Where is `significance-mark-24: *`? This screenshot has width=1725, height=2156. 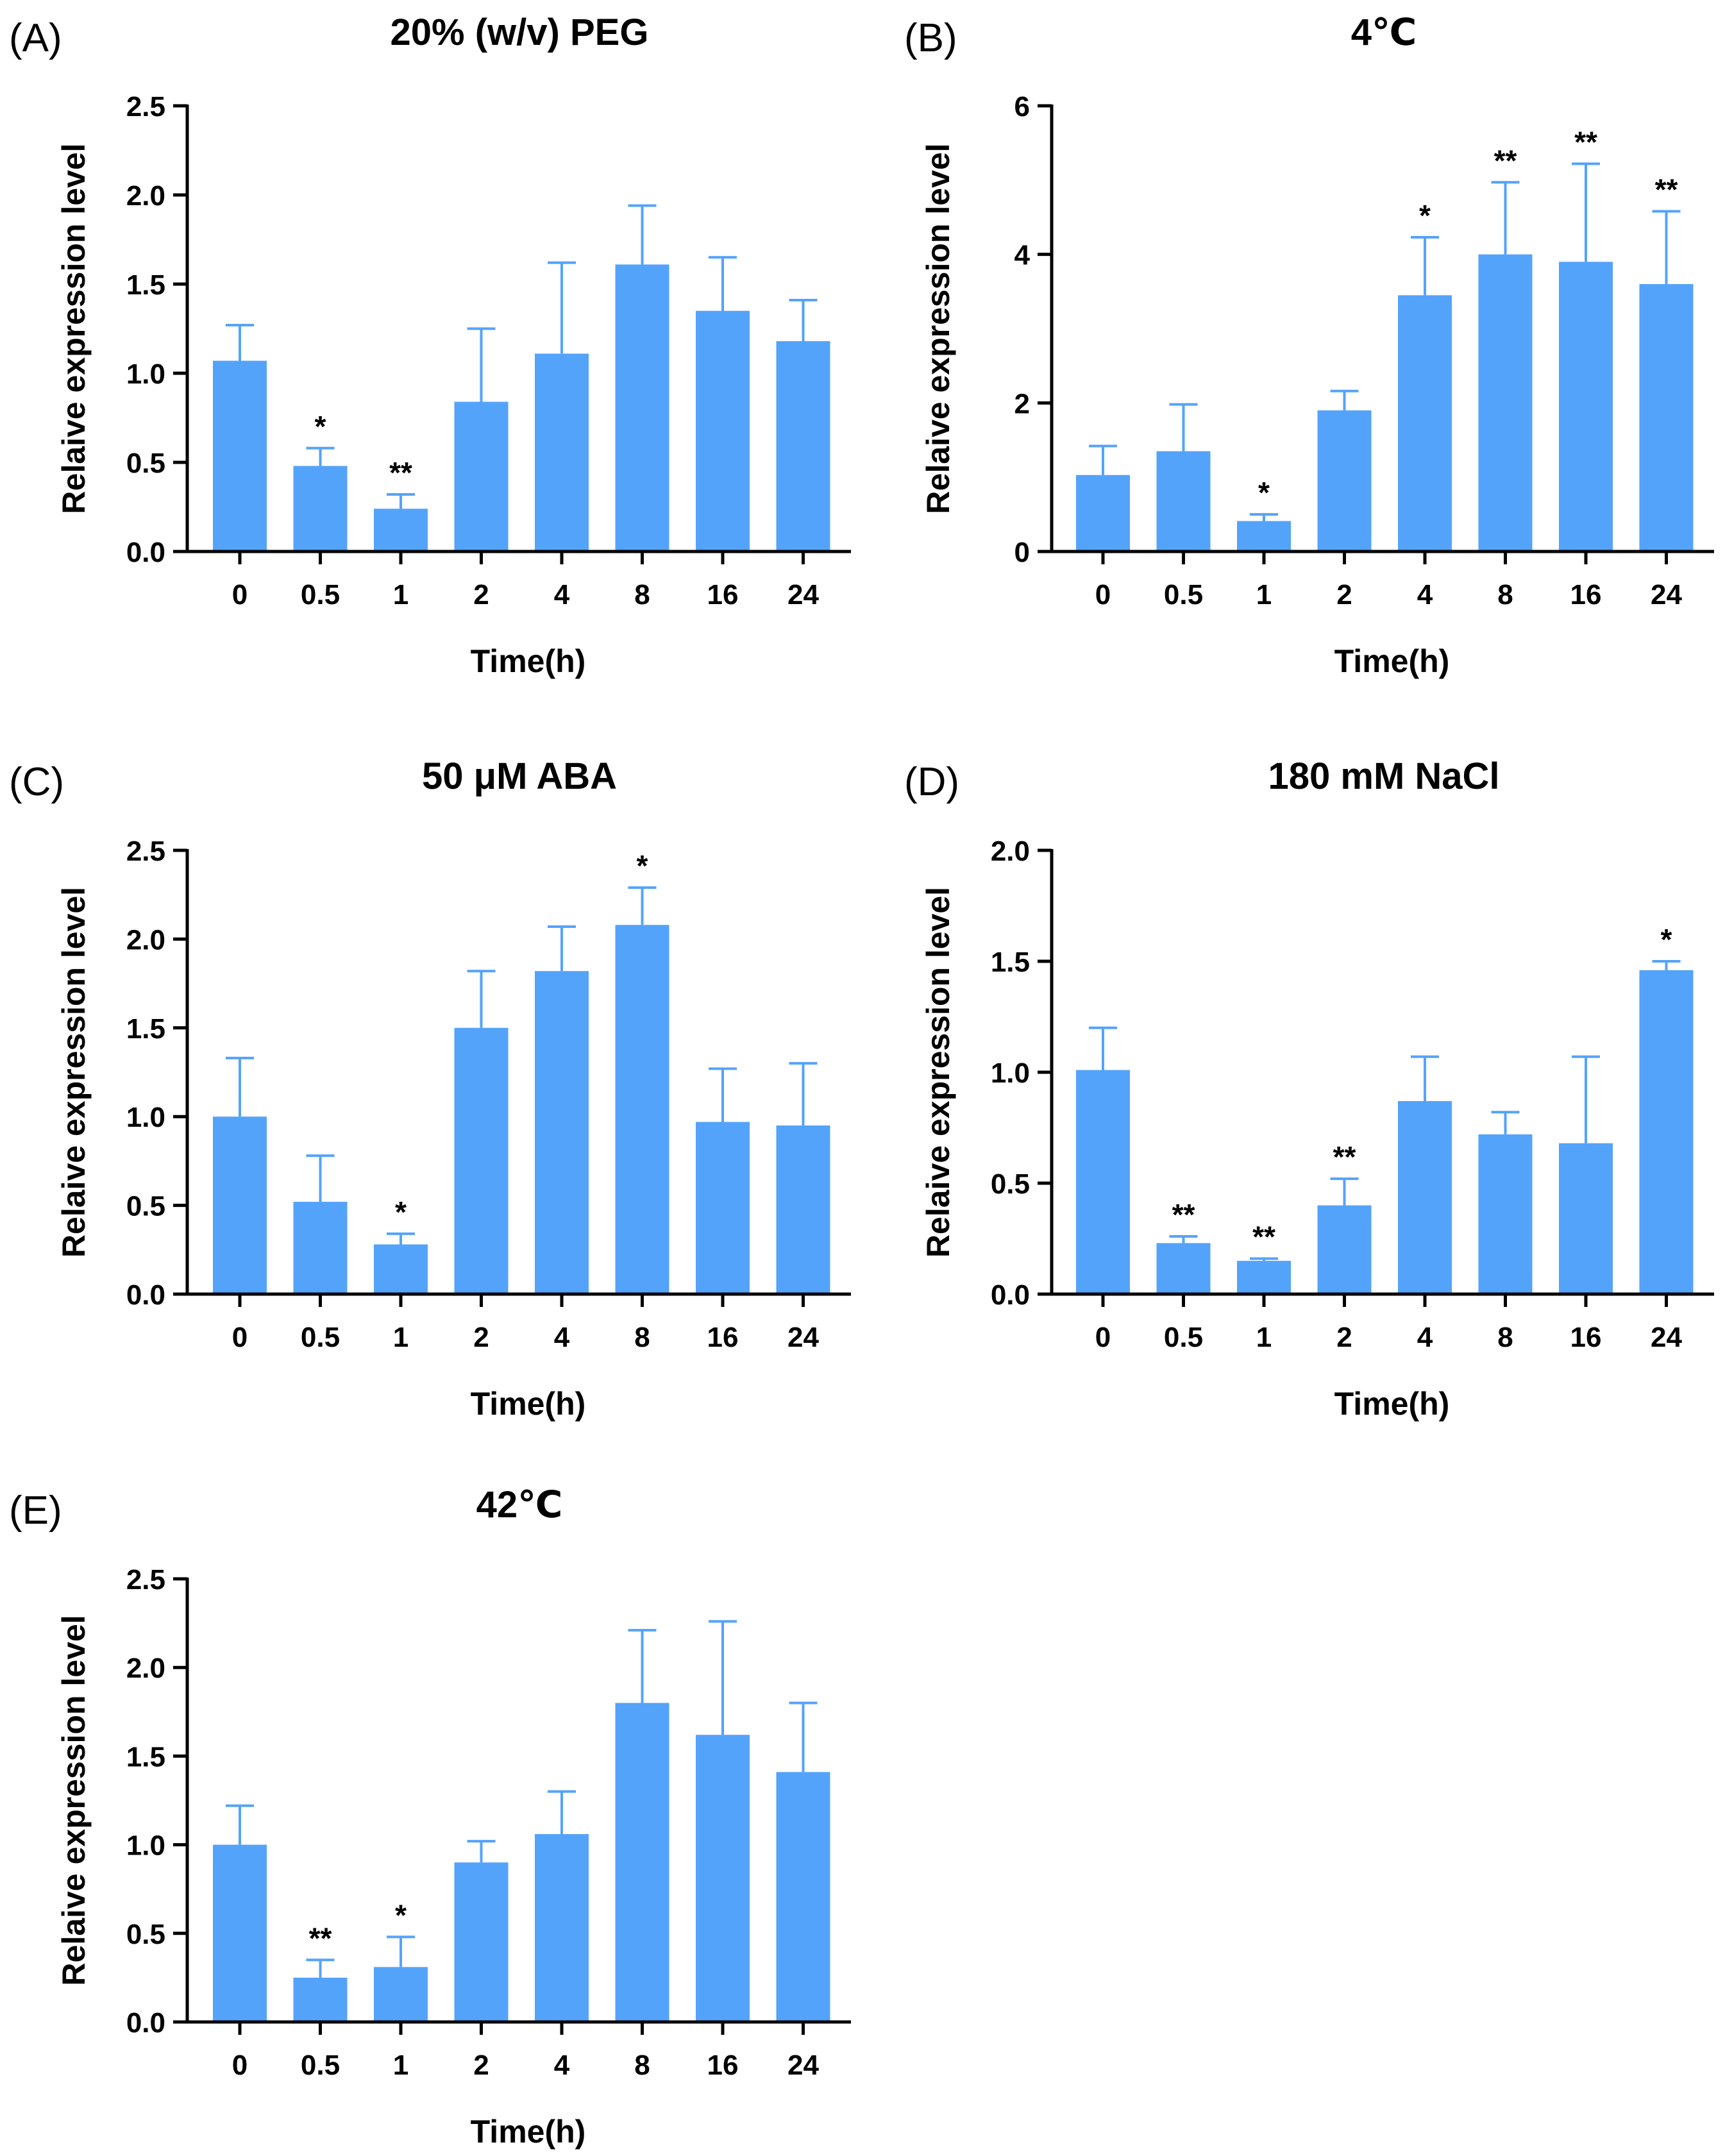 significance-mark-24: * is located at coordinates (1666, 939).